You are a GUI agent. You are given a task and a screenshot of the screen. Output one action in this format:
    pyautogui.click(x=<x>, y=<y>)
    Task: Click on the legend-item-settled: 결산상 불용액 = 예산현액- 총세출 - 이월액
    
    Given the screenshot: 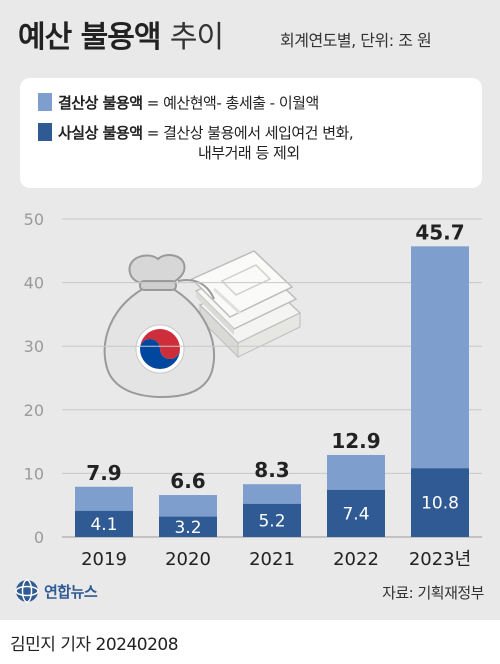 What is the action you would take?
    pyautogui.click(x=178, y=102)
    